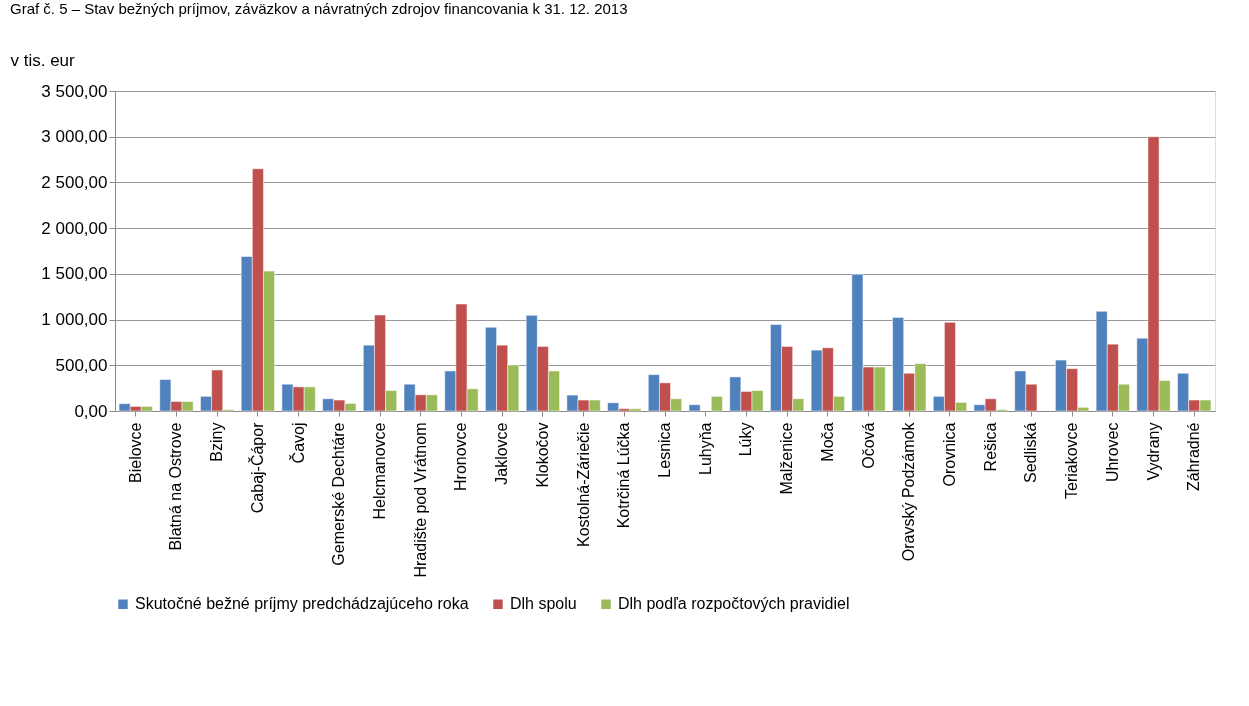  What do you see at coordinates (664, 450) in the screenshot?
I see `x-tick-label: Lesnica` at bounding box center [664, 450].